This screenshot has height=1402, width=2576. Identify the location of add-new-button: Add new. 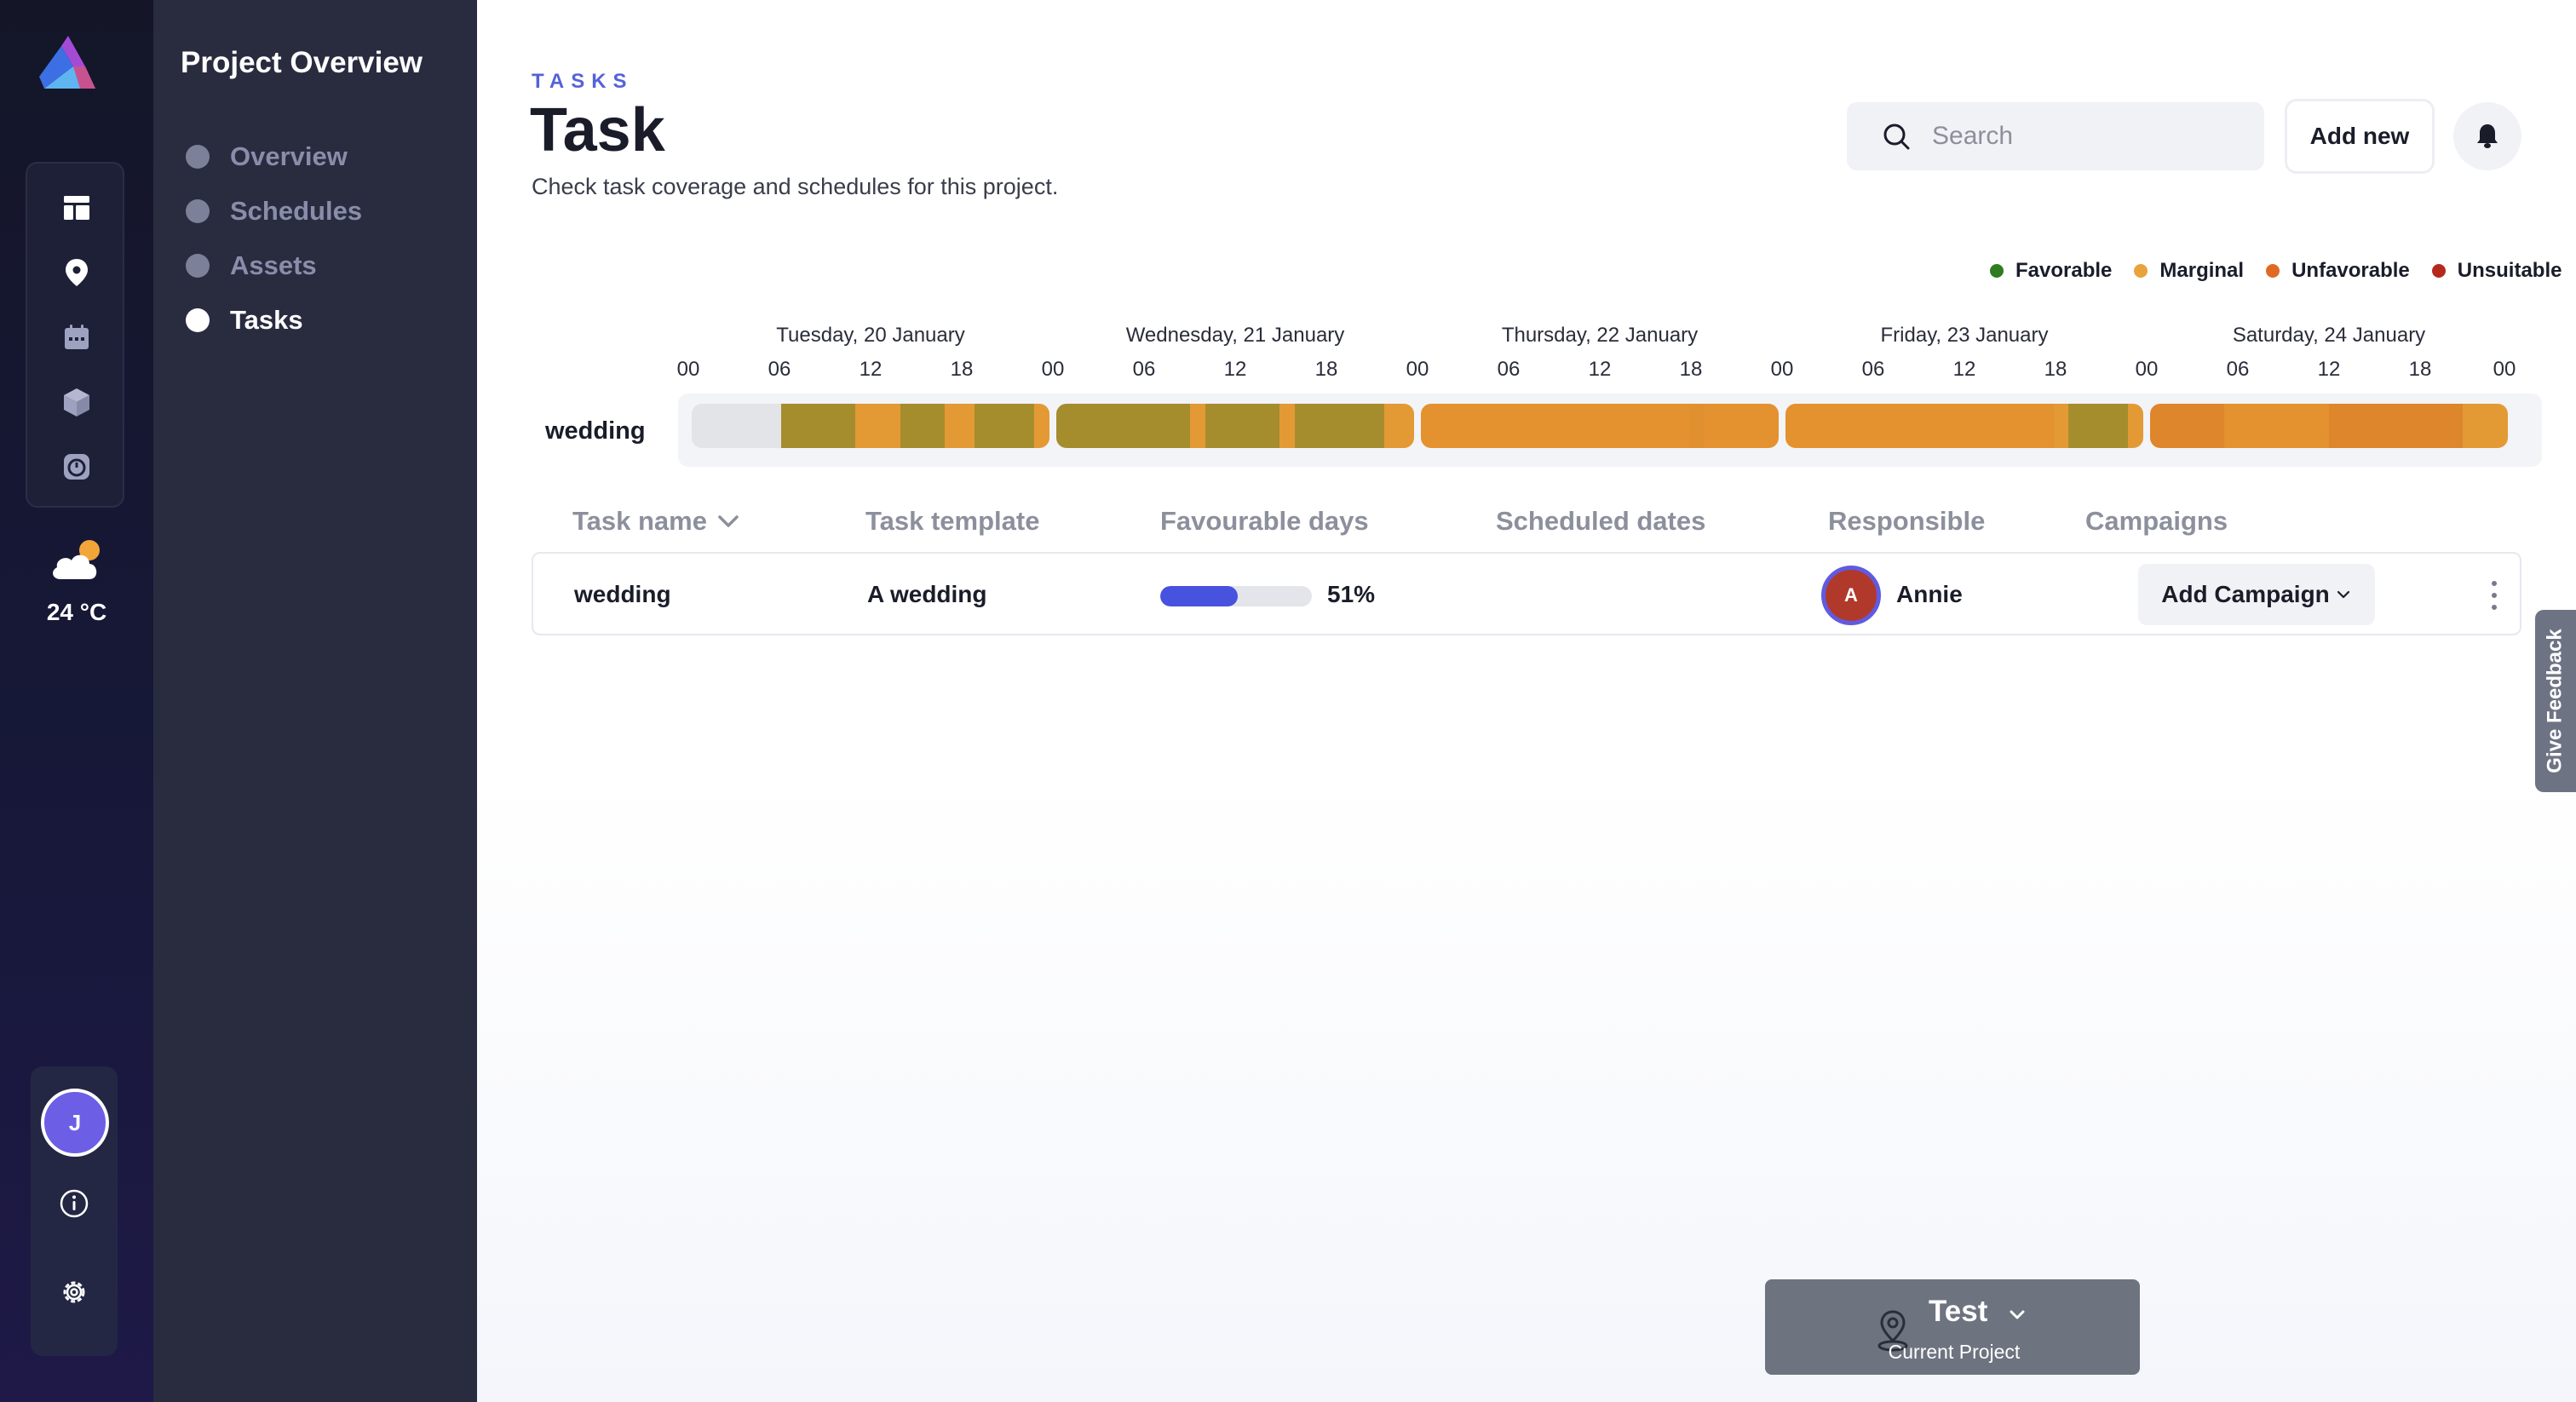
(2360, 136).